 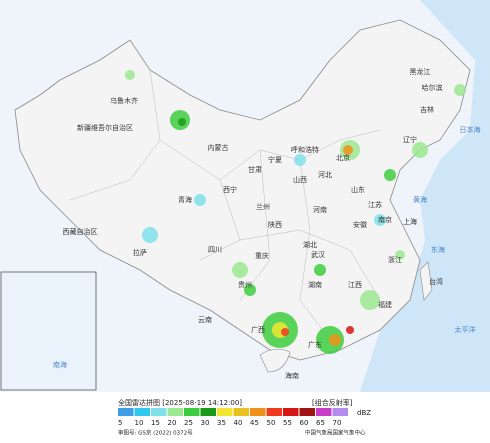 I want to click on place-label: 山西, so click(x=300, y=179).